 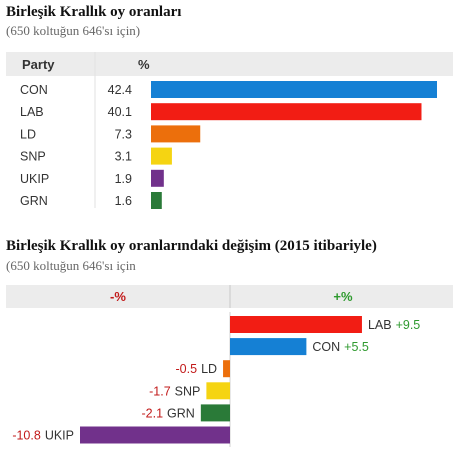 What do you see at coordinates (356, 347) in the screenshot?
I see `change-value: +5.5` at bounding box center [356, 347].